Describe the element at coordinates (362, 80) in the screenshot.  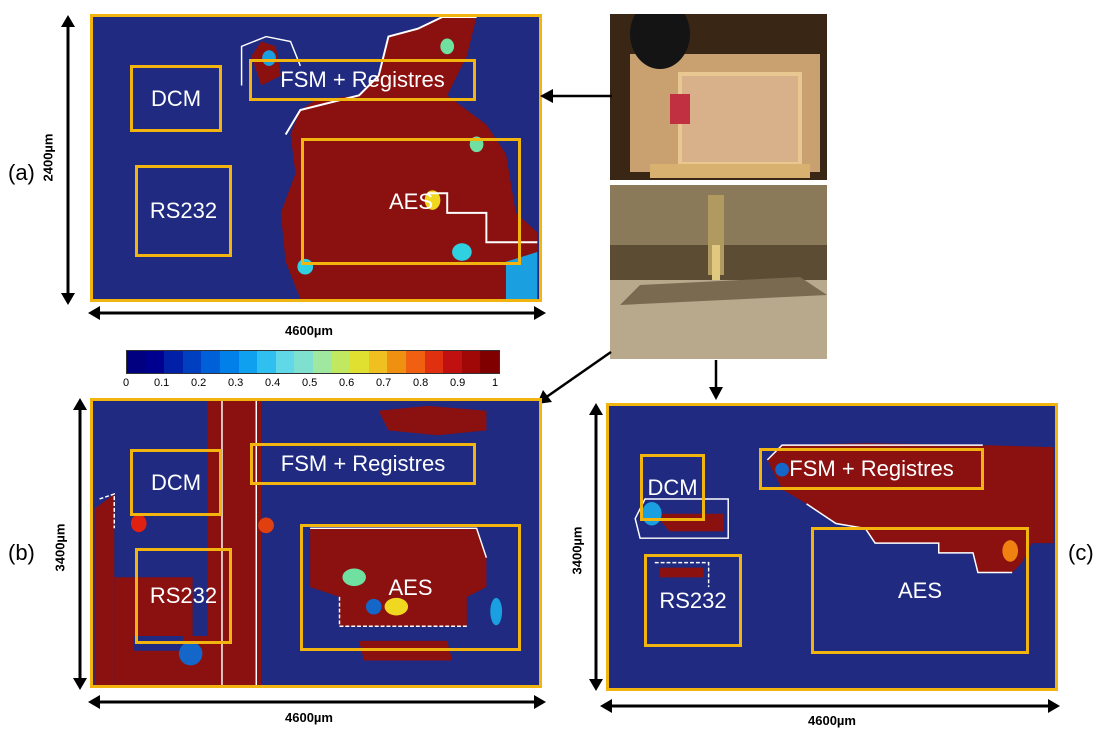
I see `panel-a-region-fsm: FSM + Registres` at that location.